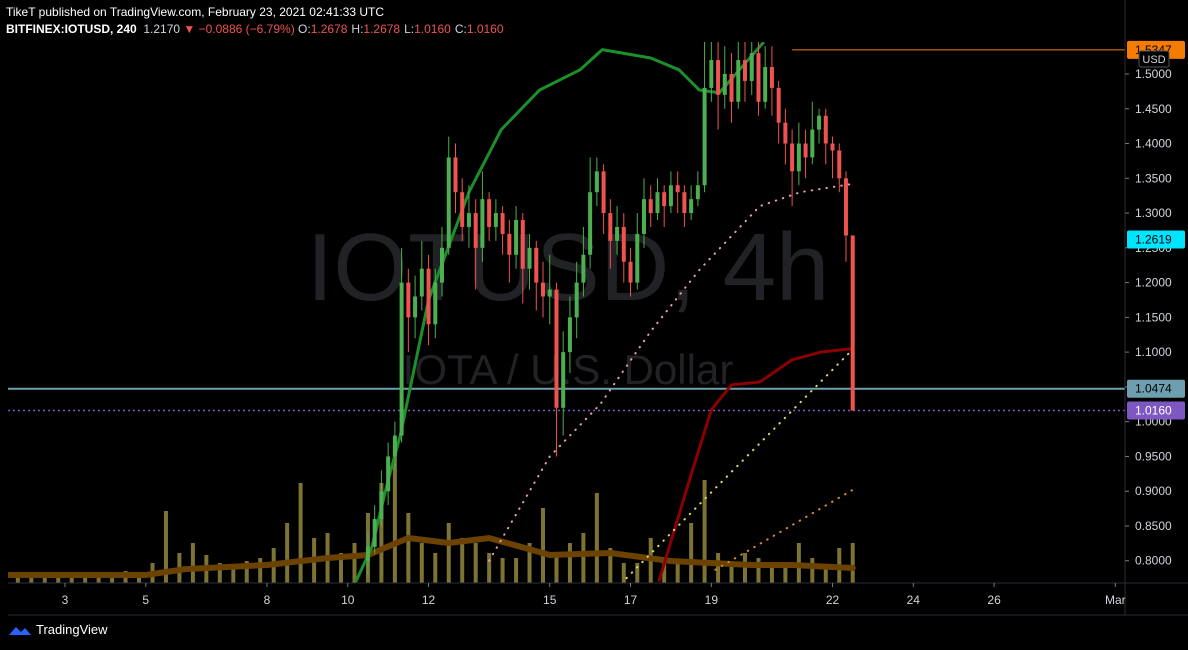 Image resolution: width=1188 pixels, height=650 pixels. Describe the element at coordinates (1153, 240) in the screenshot. I see `price-box-label: 1.2619` at that location.